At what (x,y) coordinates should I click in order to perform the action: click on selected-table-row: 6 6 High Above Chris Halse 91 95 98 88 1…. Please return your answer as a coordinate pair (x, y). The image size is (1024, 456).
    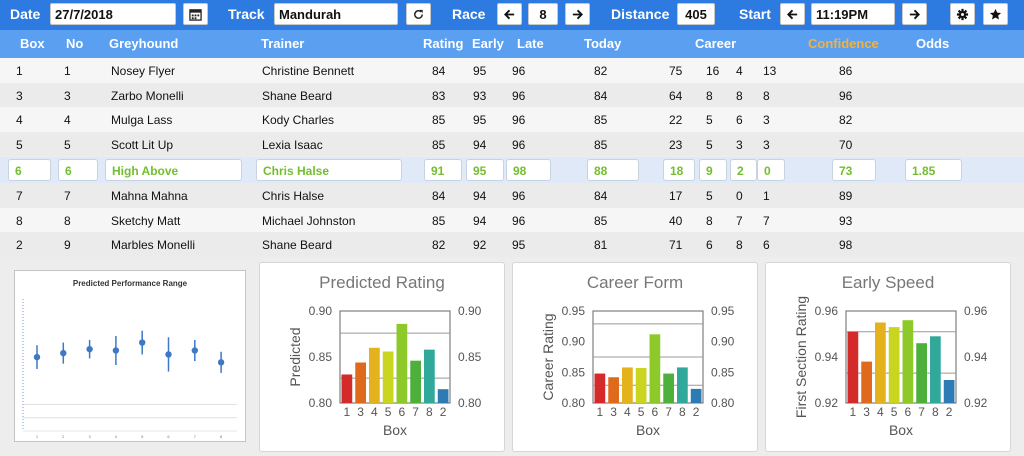
    Looking at the image, I should click on (512, 170).